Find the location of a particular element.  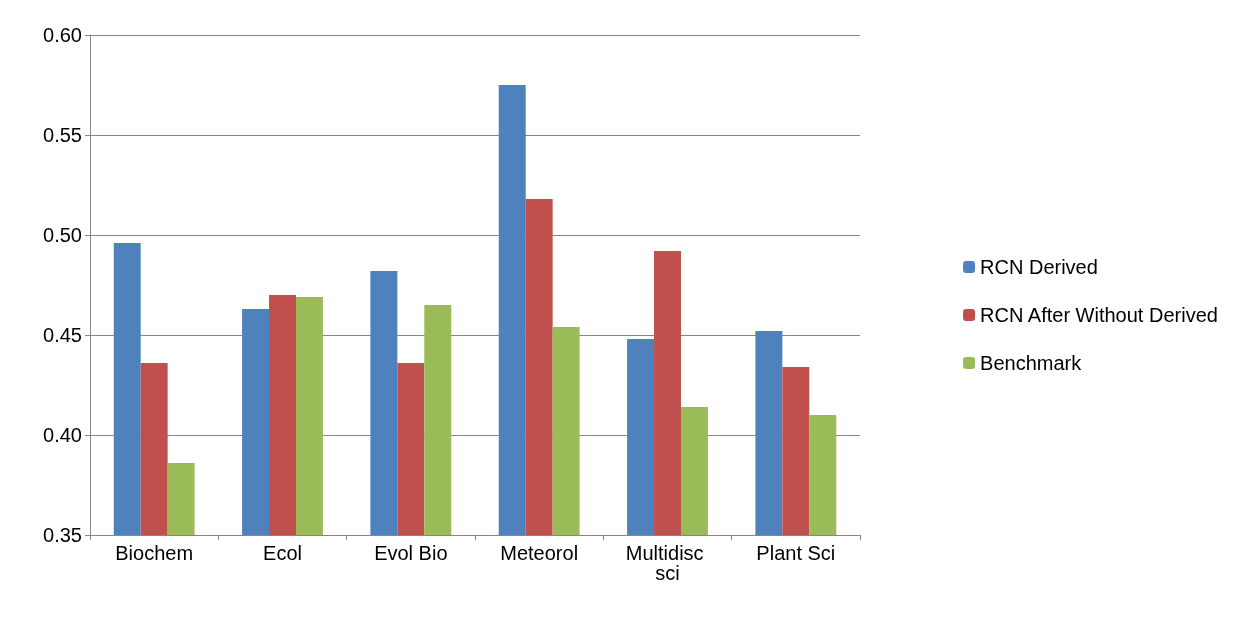

x-tick-label: Biochem is located at coordinates (154, 553).